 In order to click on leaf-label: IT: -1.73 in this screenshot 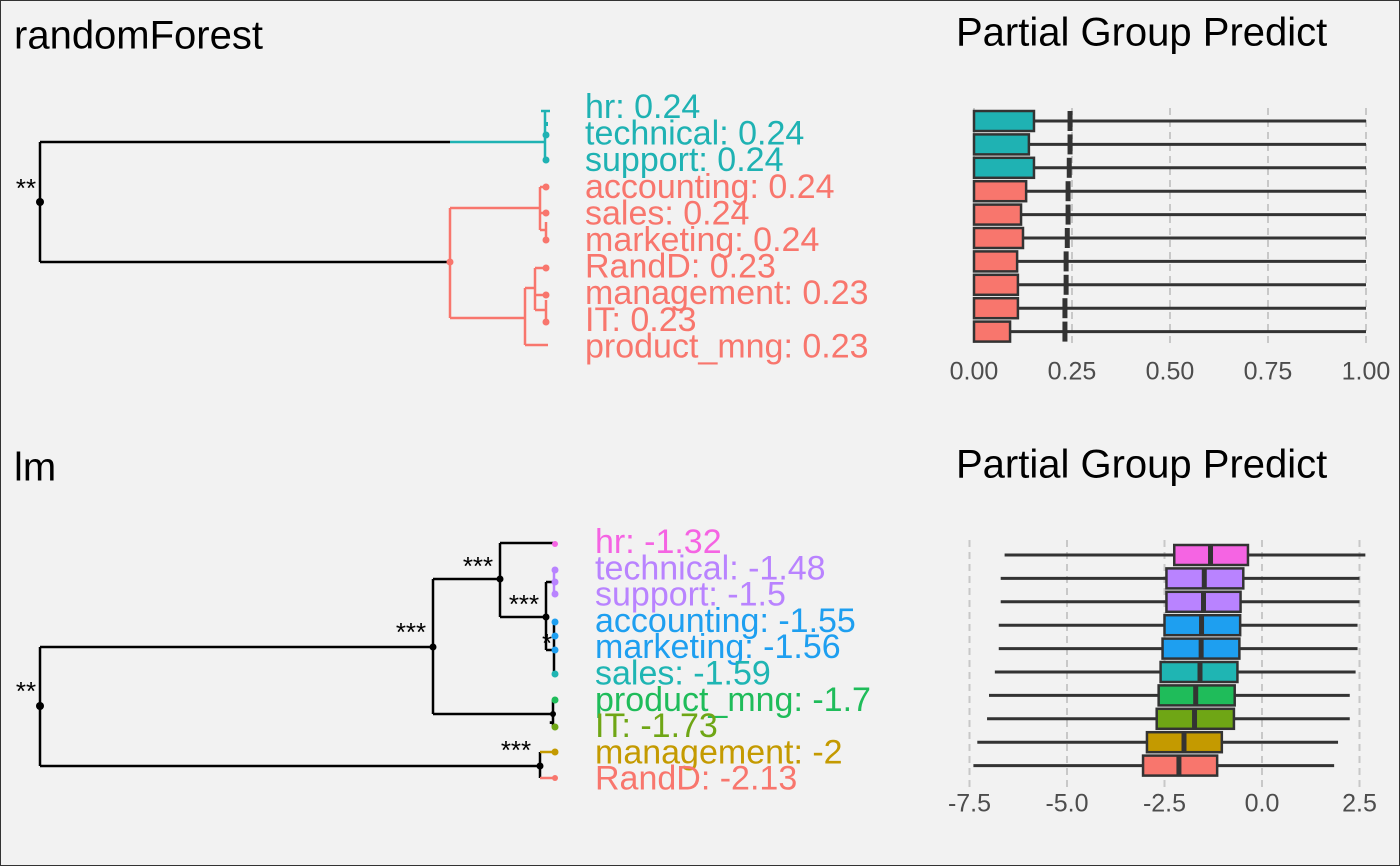, I will do `click(656, 726)`.